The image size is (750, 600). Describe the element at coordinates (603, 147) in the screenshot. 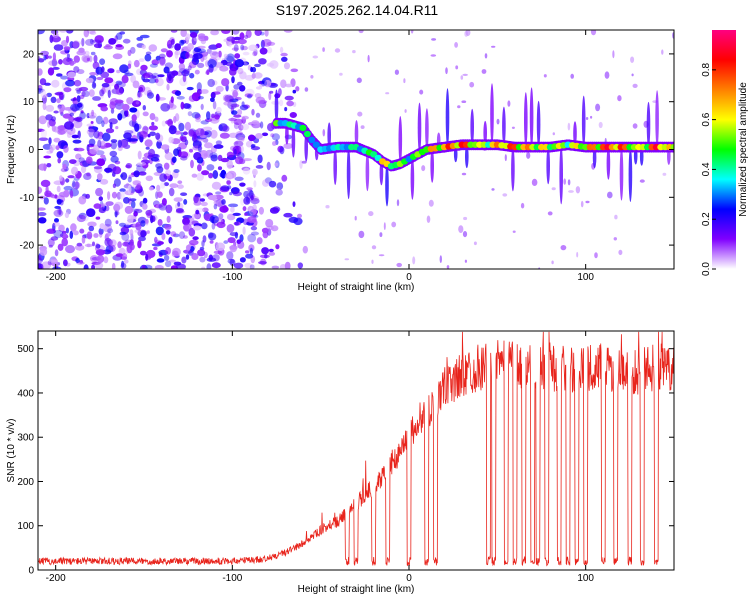

I see `ridge-peak` at that location.